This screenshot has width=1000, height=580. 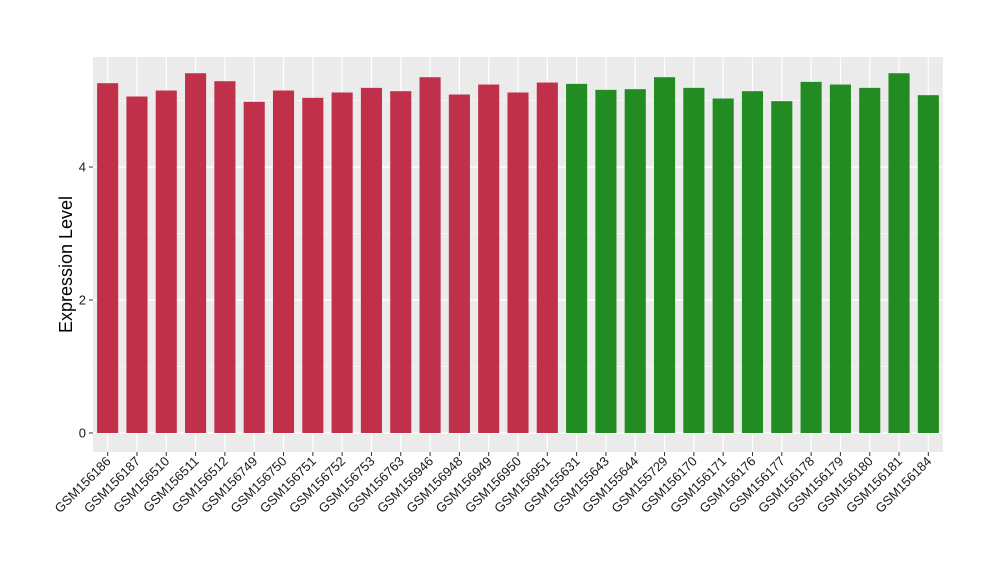 I want to click on bar-GSM156177, so click(x=782, y=267).